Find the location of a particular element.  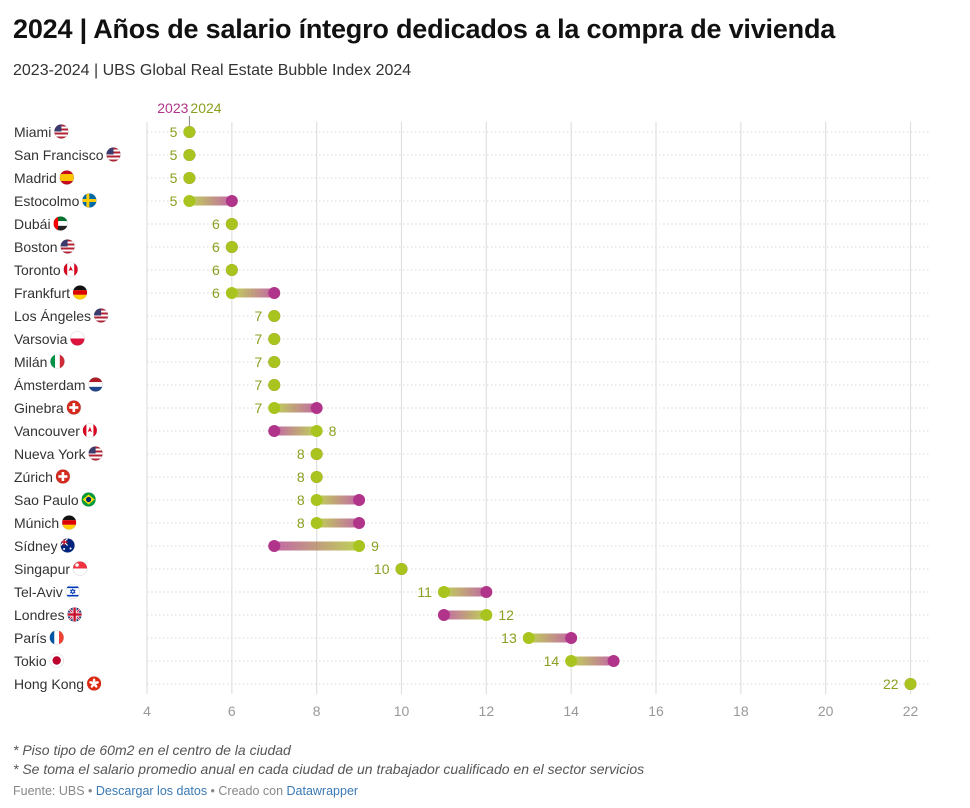

row-estocolmo: Estocolmo 5 is located at coordinates (472, 201).